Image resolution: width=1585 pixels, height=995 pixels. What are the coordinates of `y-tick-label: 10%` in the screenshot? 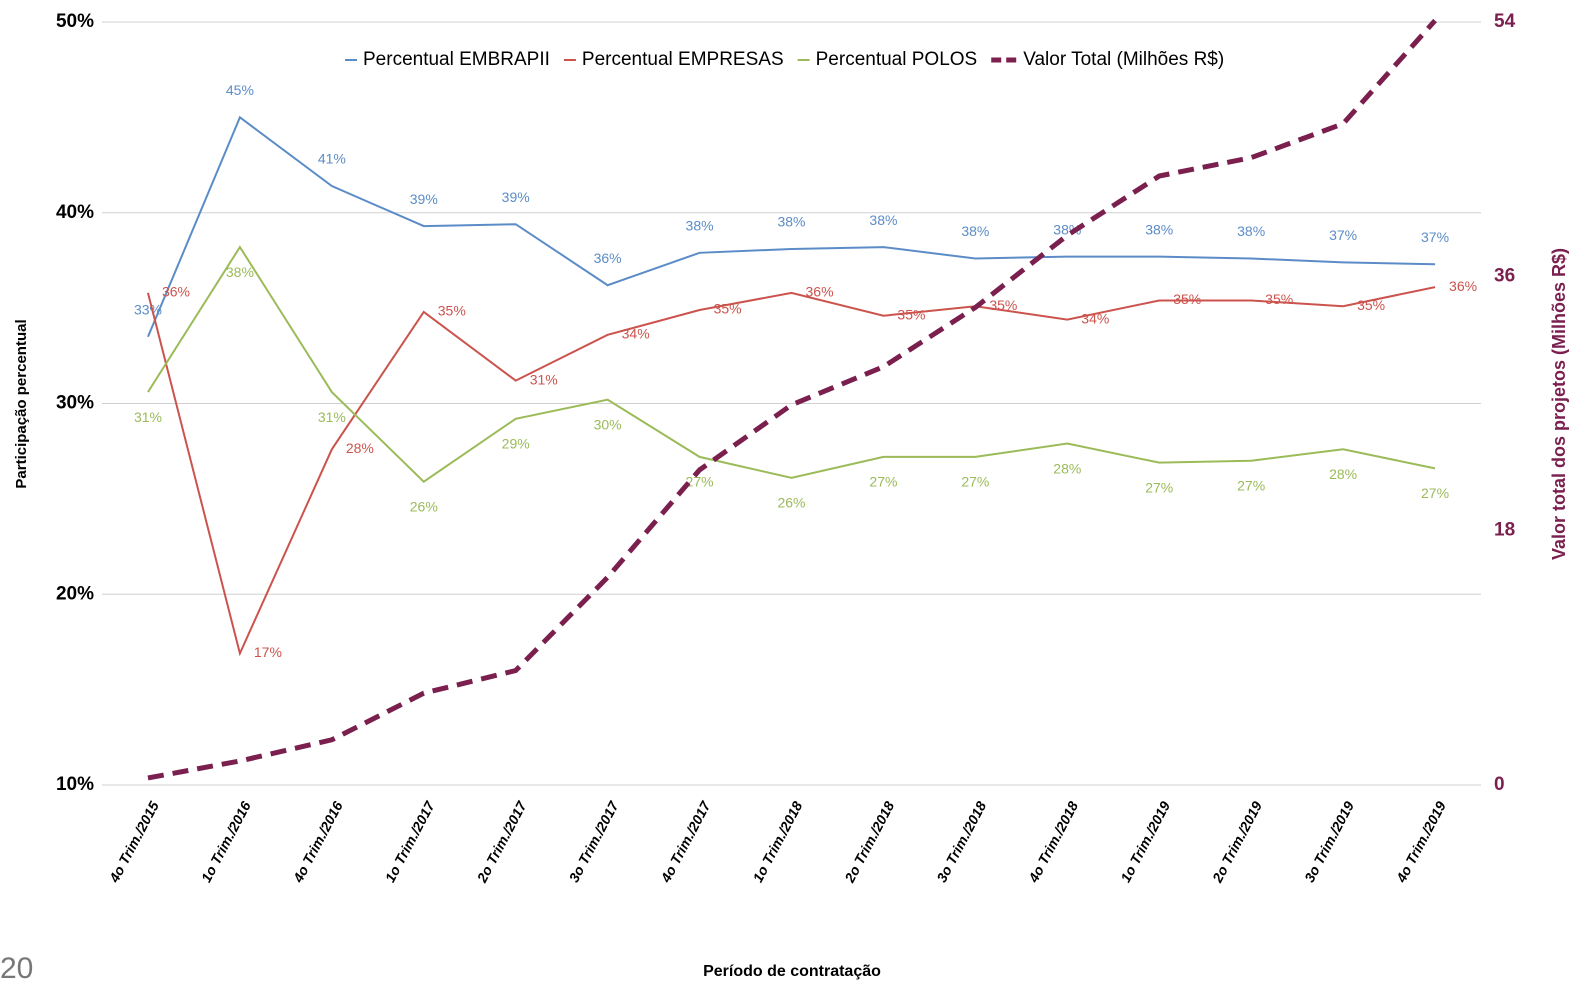 It's located at (75, 784).